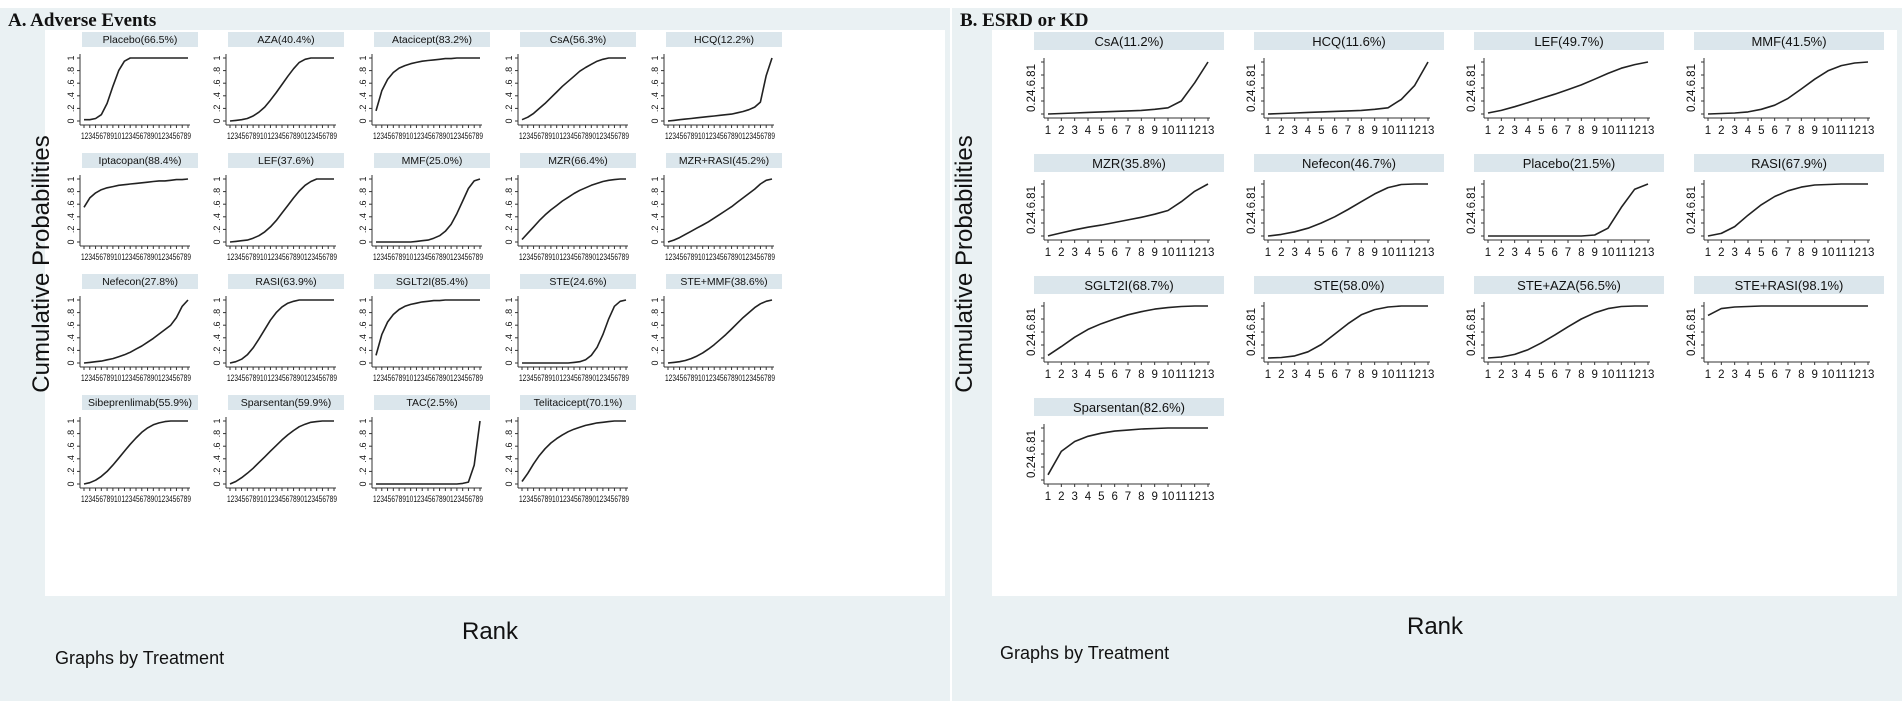 The height and width of the screenshot is (701, 1902). Describe the element at coordinates (71, 83) in the screenshot. I see `y-tick-label: .6` at that location.